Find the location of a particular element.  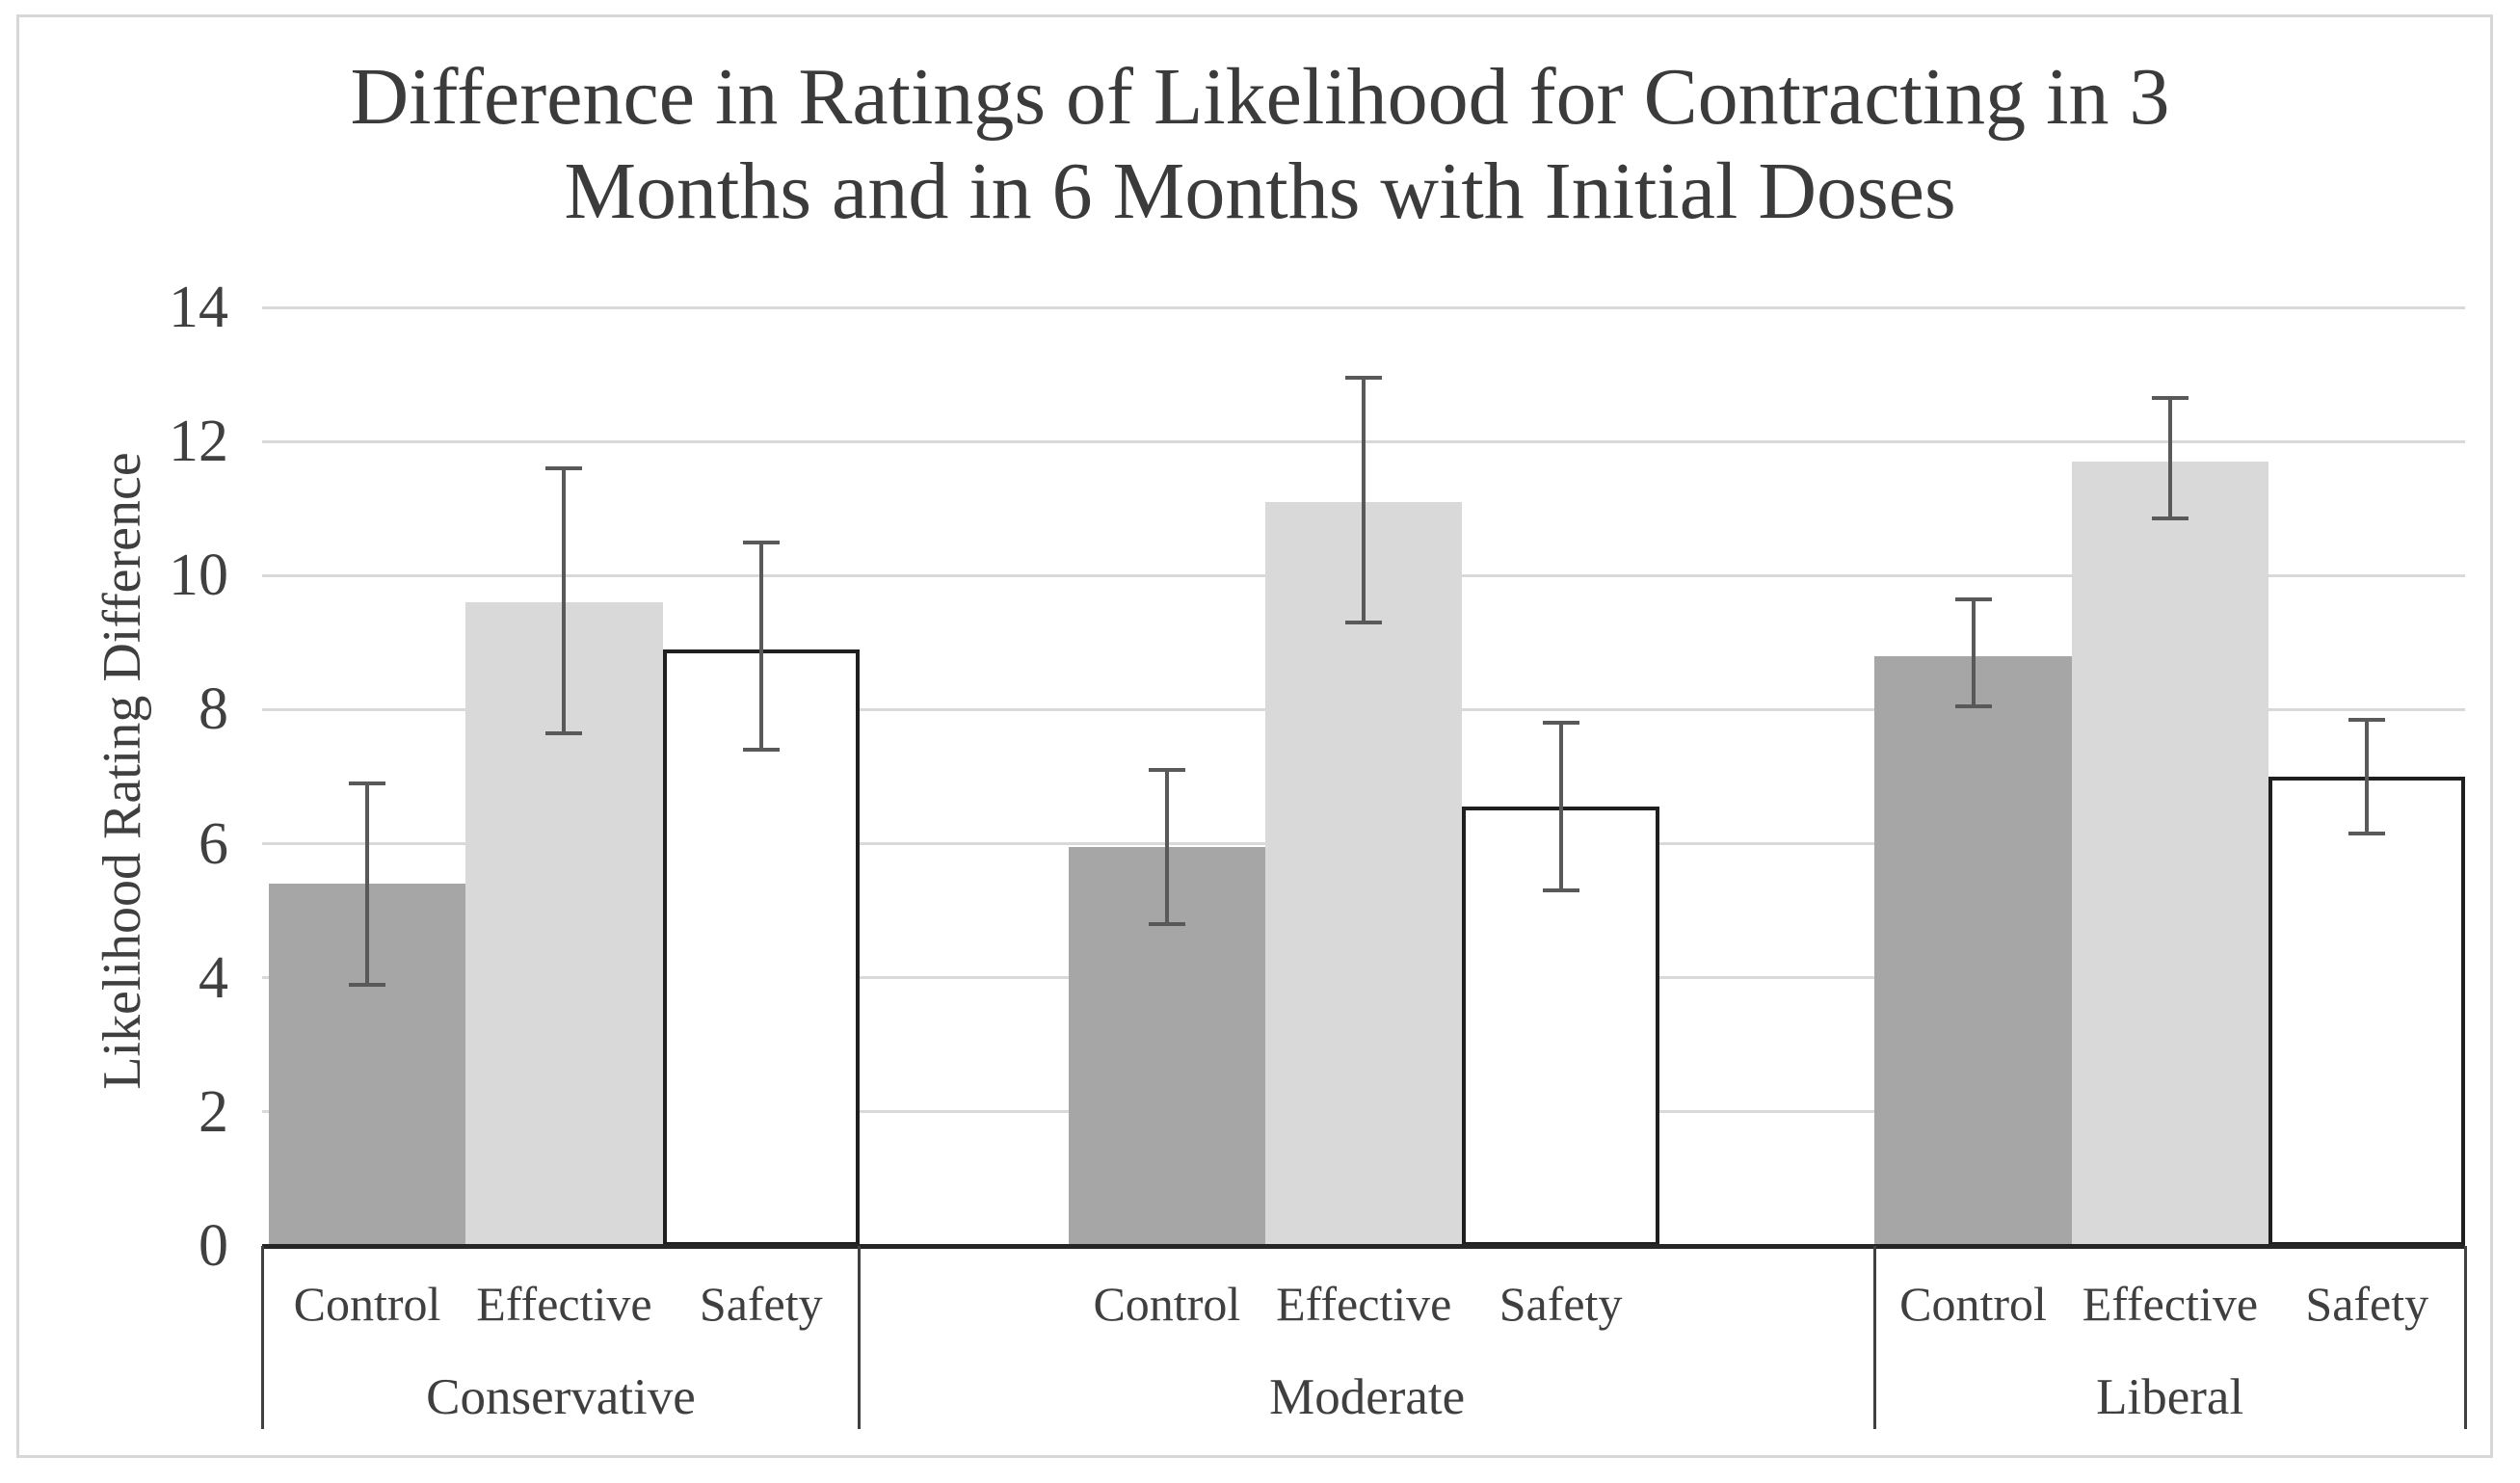

error-bar-cap-top-moderate-safety is located at coordinates (1561, 723).